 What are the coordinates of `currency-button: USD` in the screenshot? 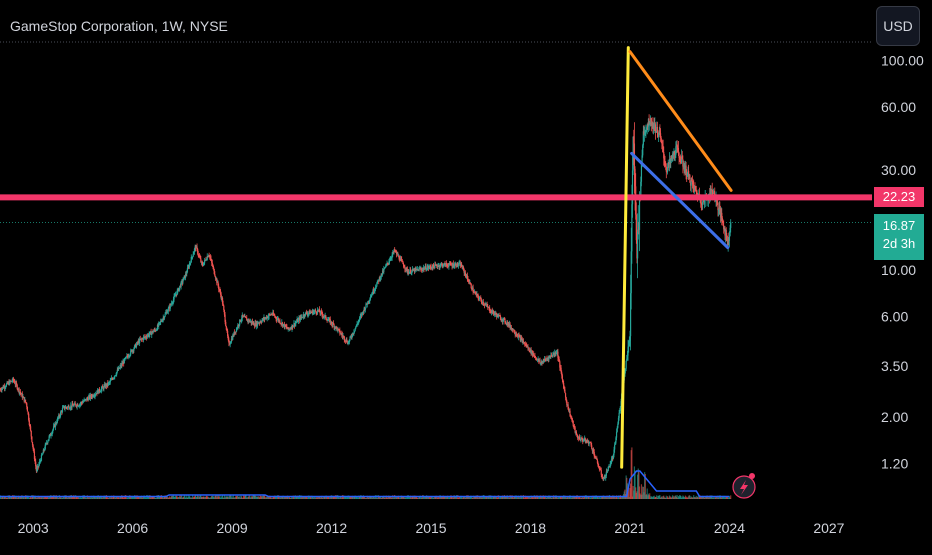 It's located at (898, 26).